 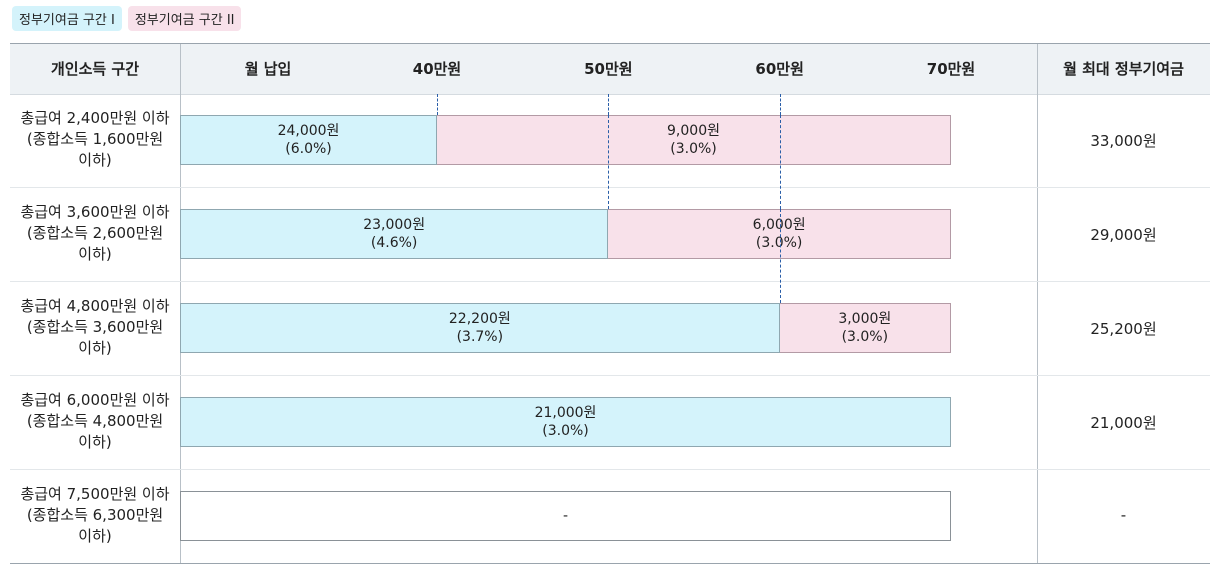 I want to click on bar-value-label: -, so click(x=565, y=516).